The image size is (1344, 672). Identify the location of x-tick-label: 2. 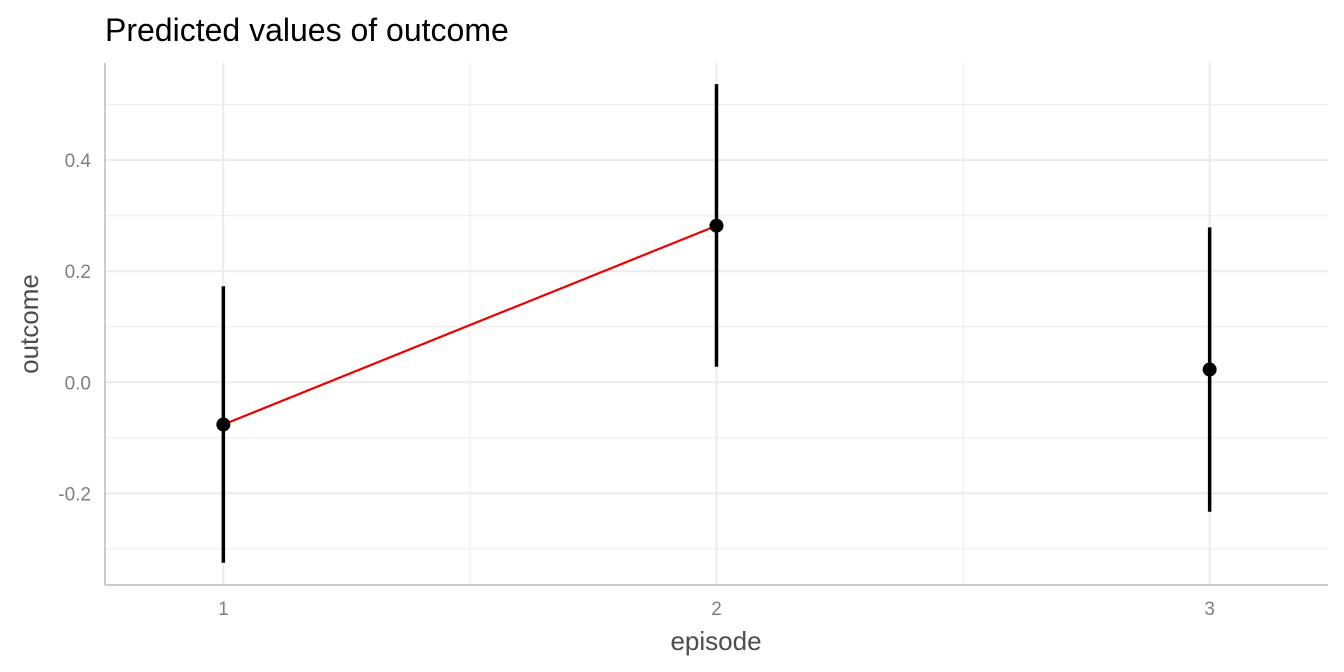
(716, 609).